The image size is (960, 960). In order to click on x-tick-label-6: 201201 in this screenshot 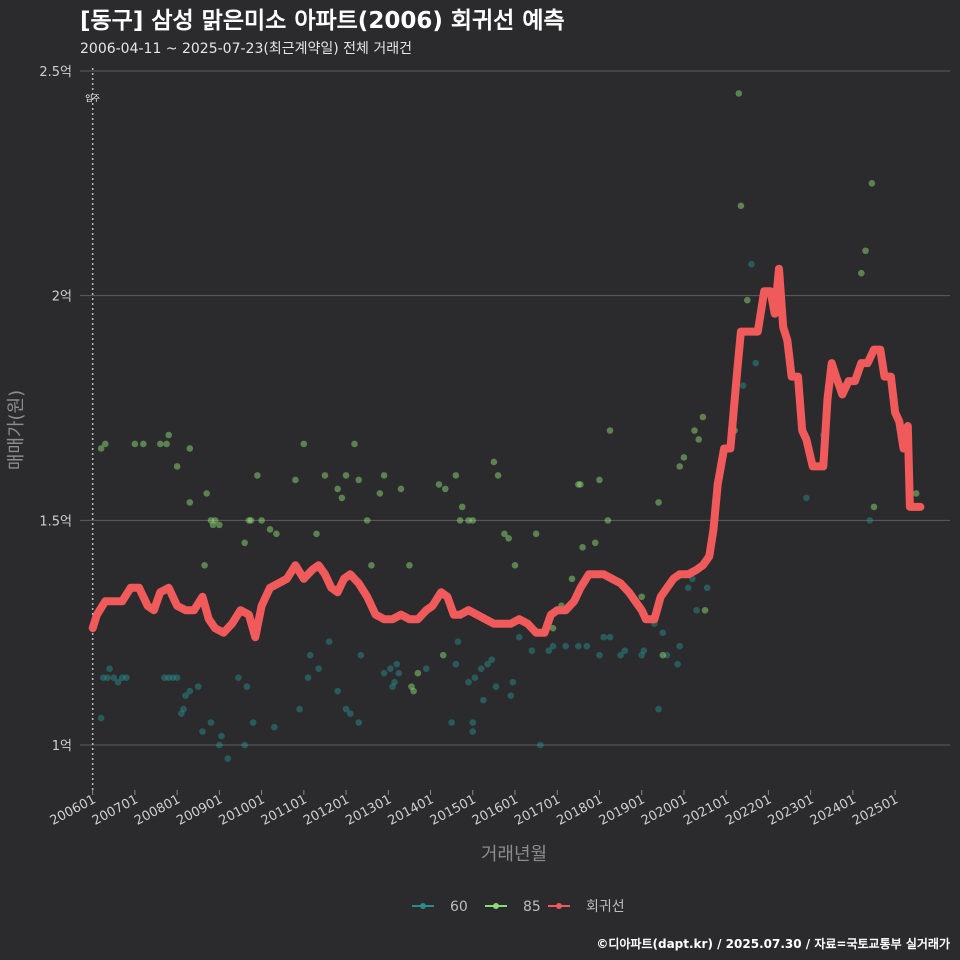, I will do `click(326, 810)`.